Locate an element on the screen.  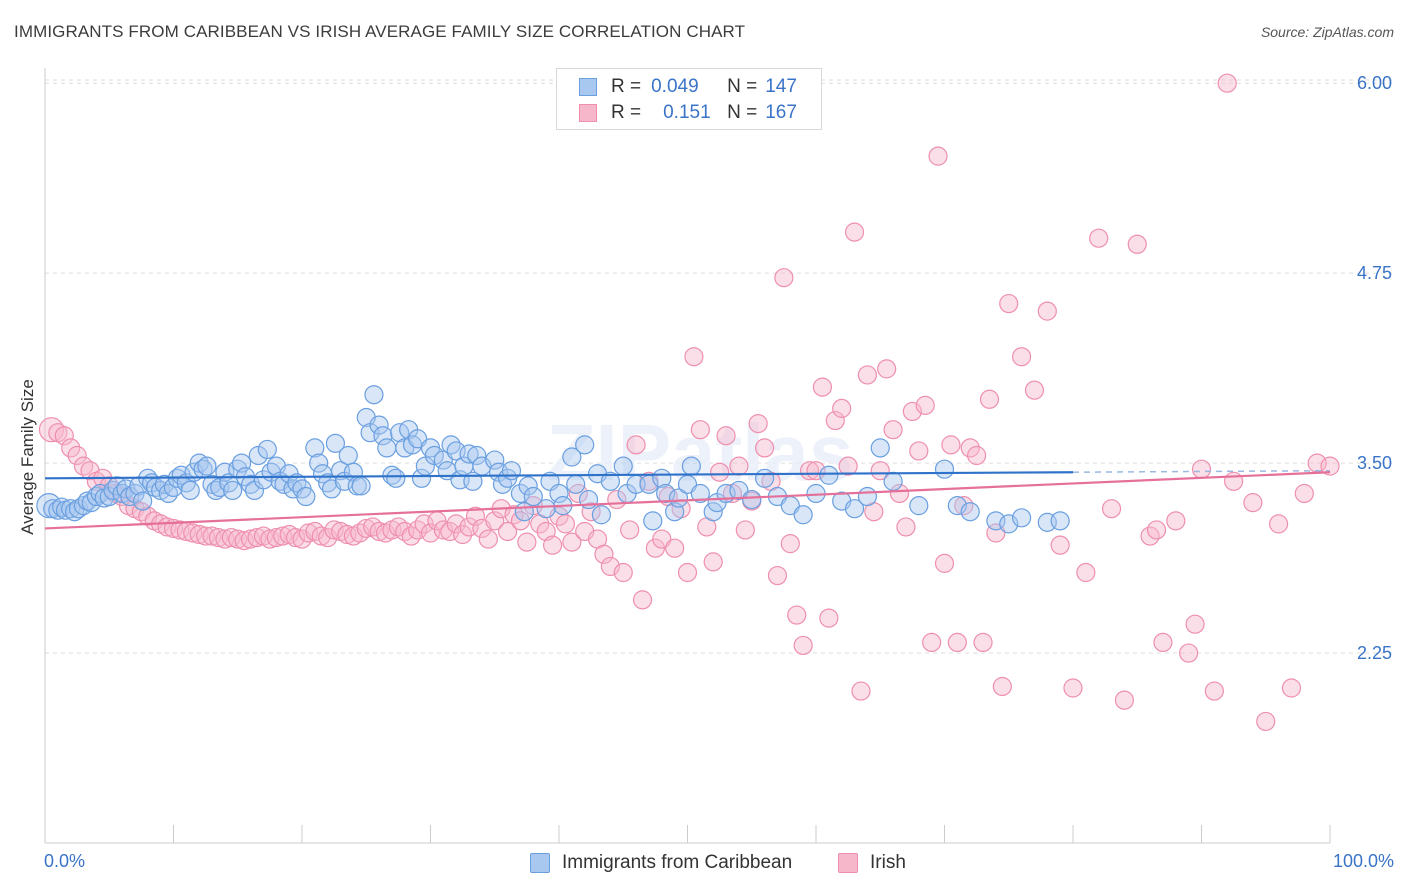
legend-item-caribbean: Immigrants from Caribbean is located at coordinates (661, 863).